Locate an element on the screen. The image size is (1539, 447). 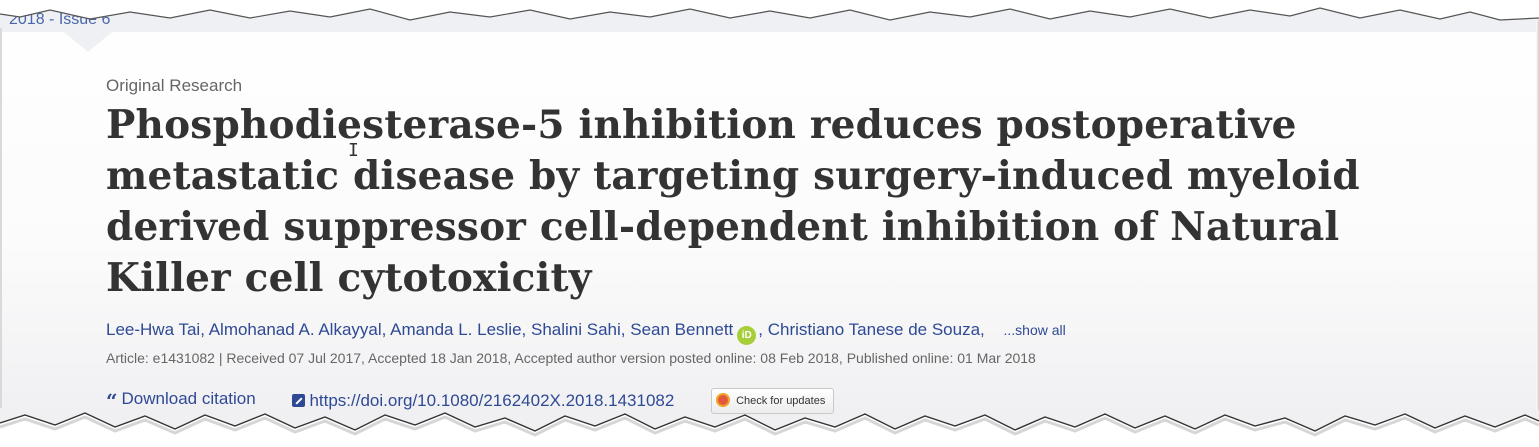
external-link-icon is located at coordinates (299, 400).